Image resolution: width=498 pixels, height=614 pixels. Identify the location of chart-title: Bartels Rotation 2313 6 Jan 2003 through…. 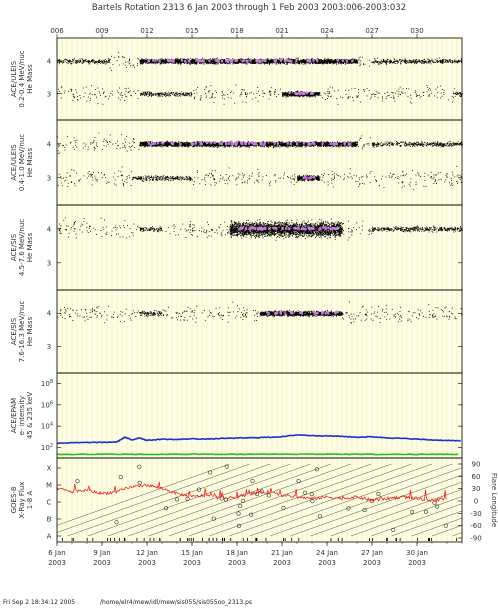
(249, 8).